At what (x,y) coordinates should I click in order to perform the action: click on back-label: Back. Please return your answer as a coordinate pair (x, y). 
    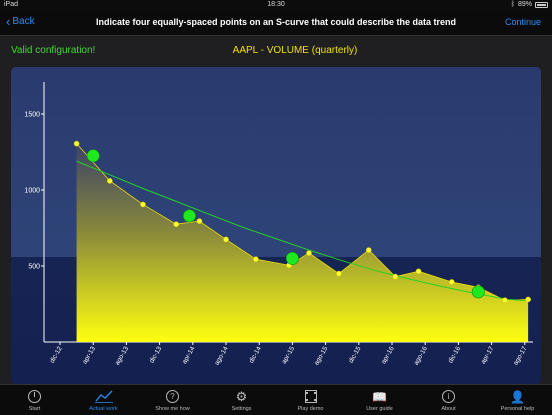
    Looking at the image, I should click on (23, 21).